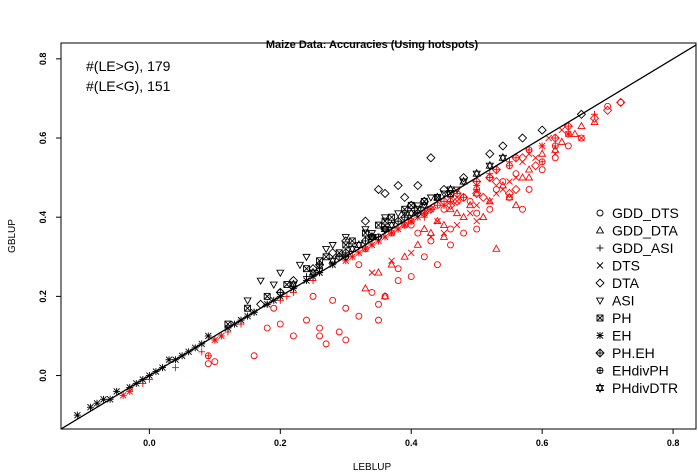  What do you see at coordinates (372, 45) in the screenshot?
I see `chart-title: Maize Data: Accuracies (Using hotspots)` at bounding box center [372, 45].